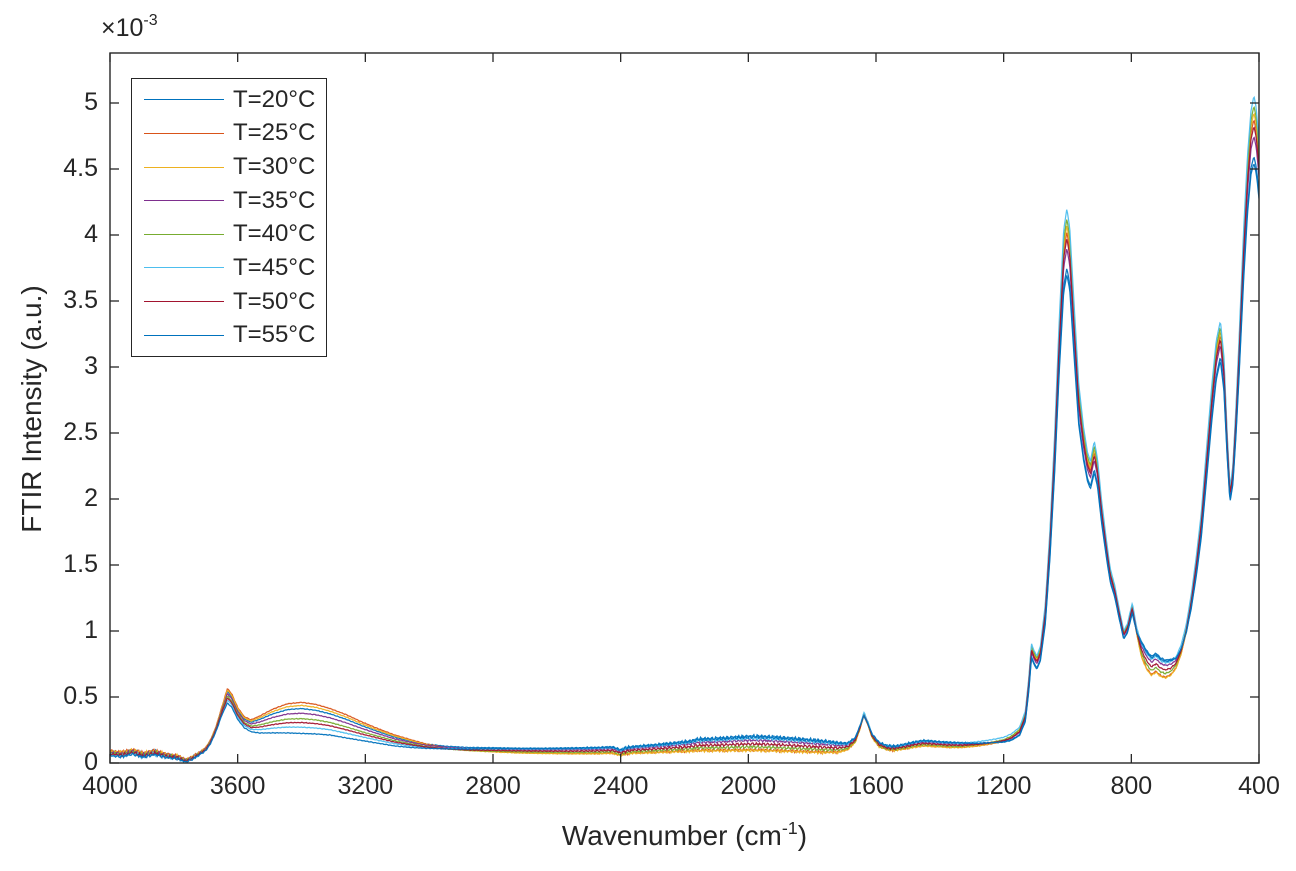 The image size is (1296, 871). What do you see at coordinates (274, 133) in the screenshot?
I see `legend-label: T=25°C` at bounding box center [274, 133].